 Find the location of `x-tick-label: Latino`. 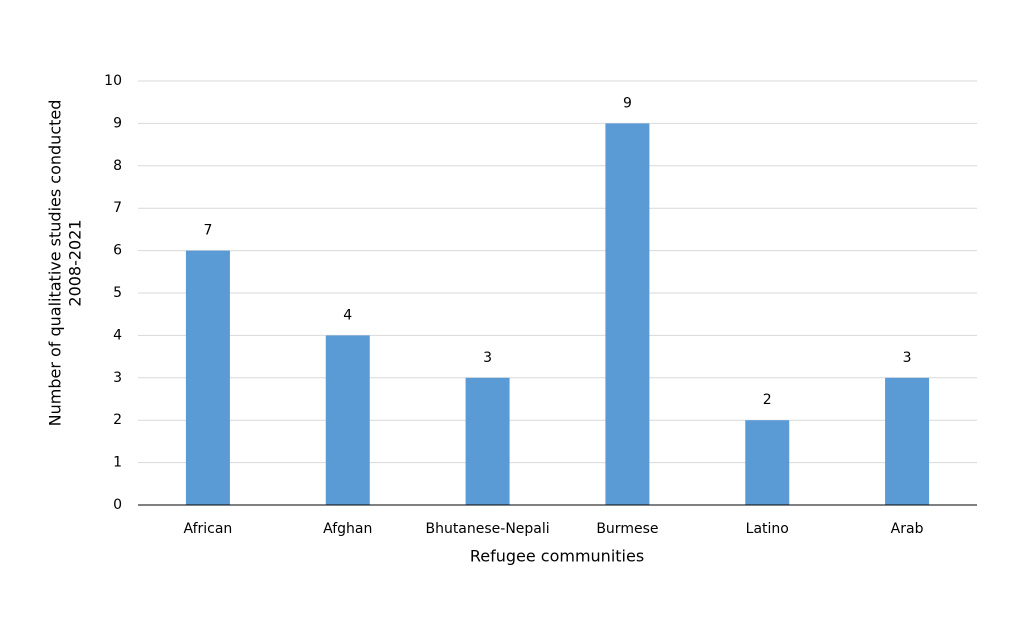

x-tick-label: Latino is located at coordinates (767, 529).